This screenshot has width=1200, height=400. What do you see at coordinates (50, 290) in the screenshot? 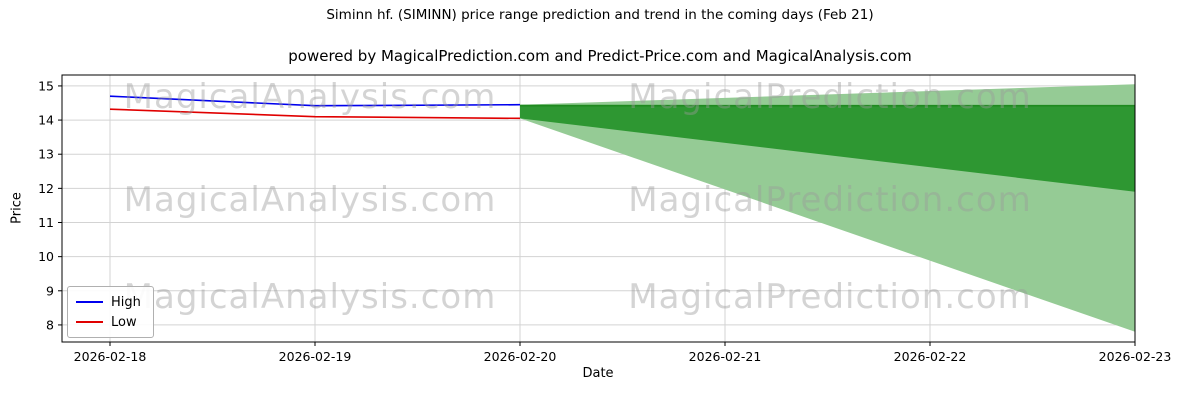
I see `svg-text: 9` at bounding box center [50, 290].